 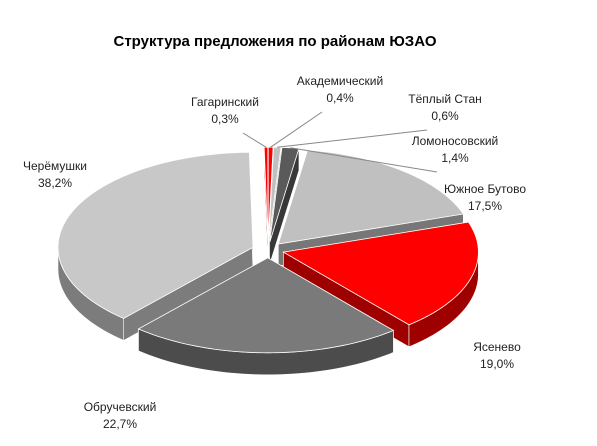 I want to click on slice-value-label: 38,2%, so click(x=55, y=183).